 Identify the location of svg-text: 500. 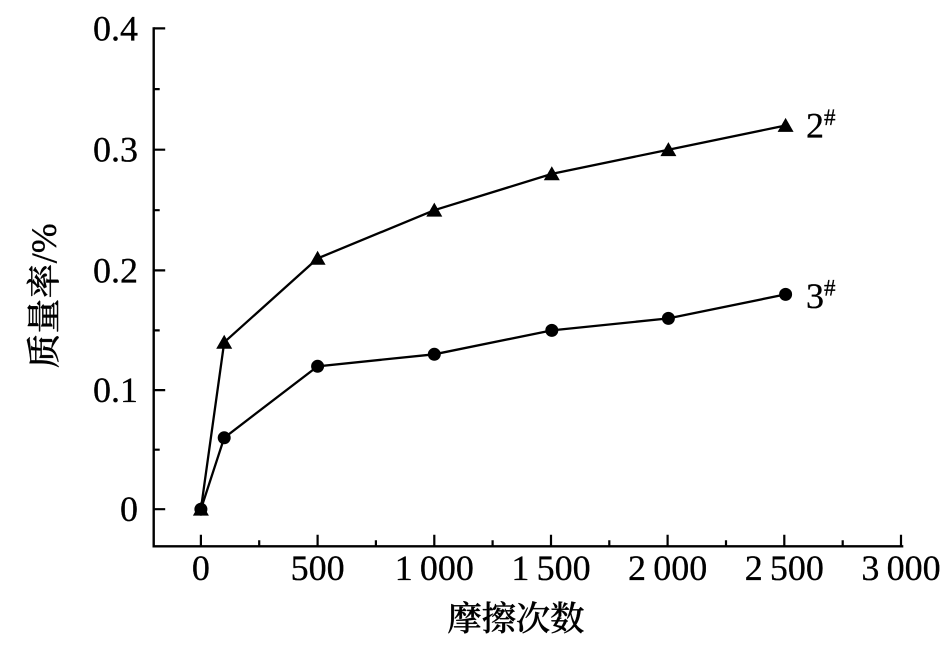
(318, 568).